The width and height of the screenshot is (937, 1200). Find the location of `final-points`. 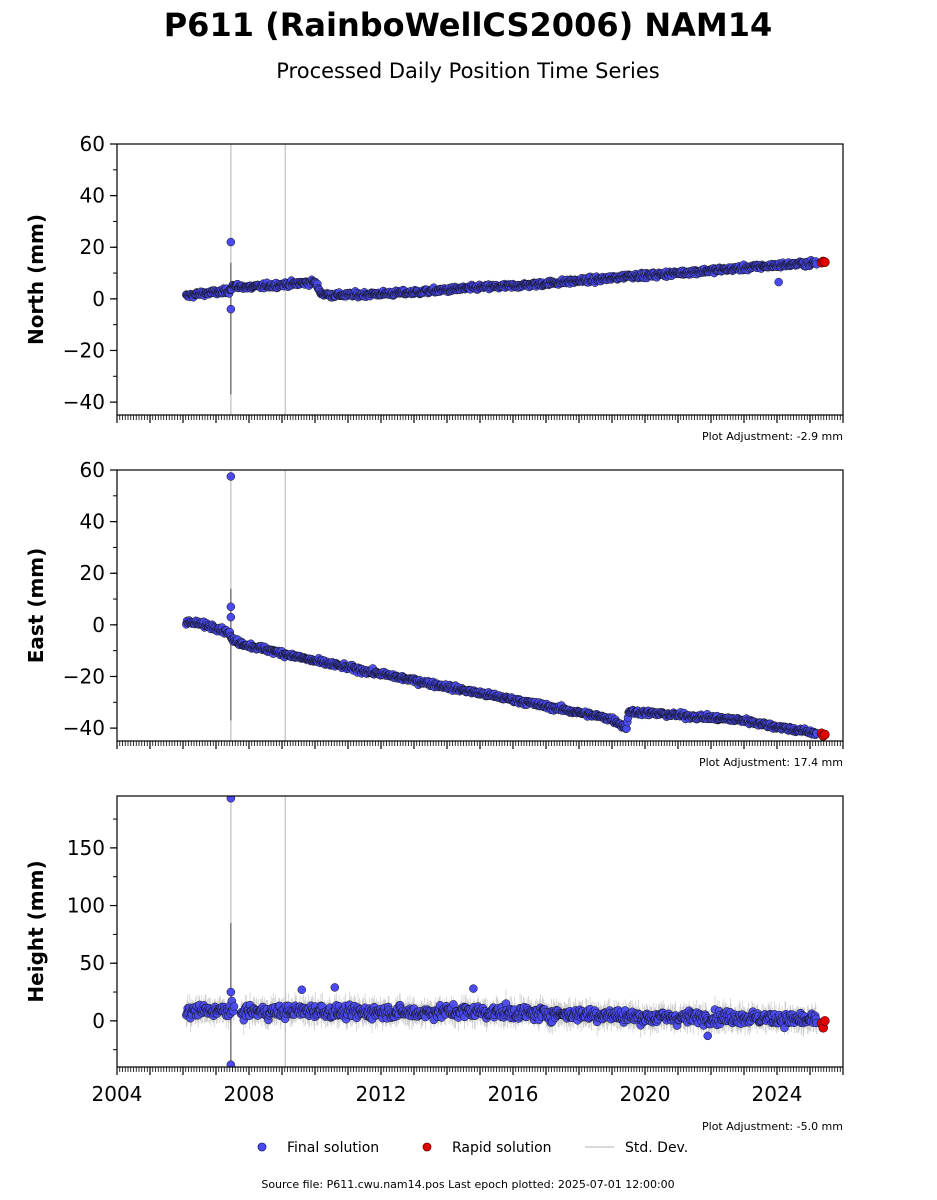

final-points is located at coordinates (501, 275).